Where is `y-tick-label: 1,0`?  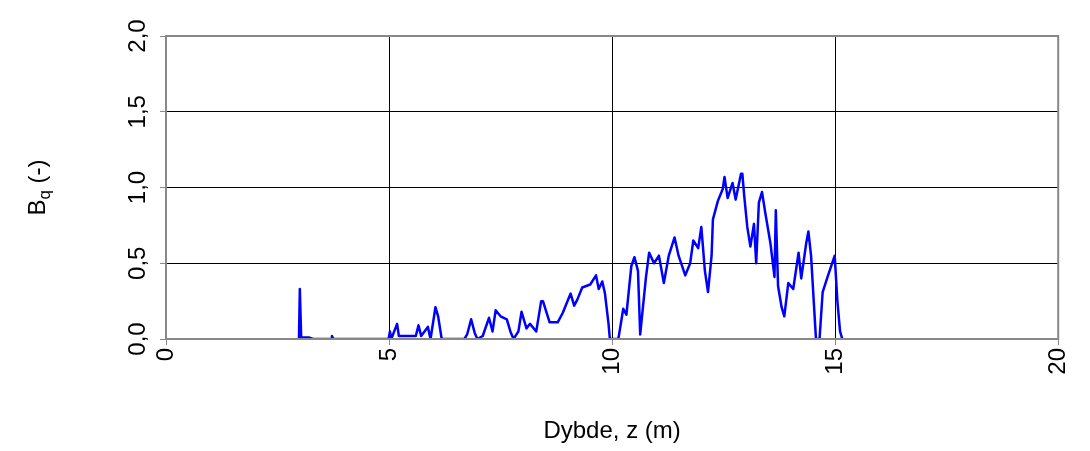 y-tick-label: 1,0 is located at coordinates (136, 187).